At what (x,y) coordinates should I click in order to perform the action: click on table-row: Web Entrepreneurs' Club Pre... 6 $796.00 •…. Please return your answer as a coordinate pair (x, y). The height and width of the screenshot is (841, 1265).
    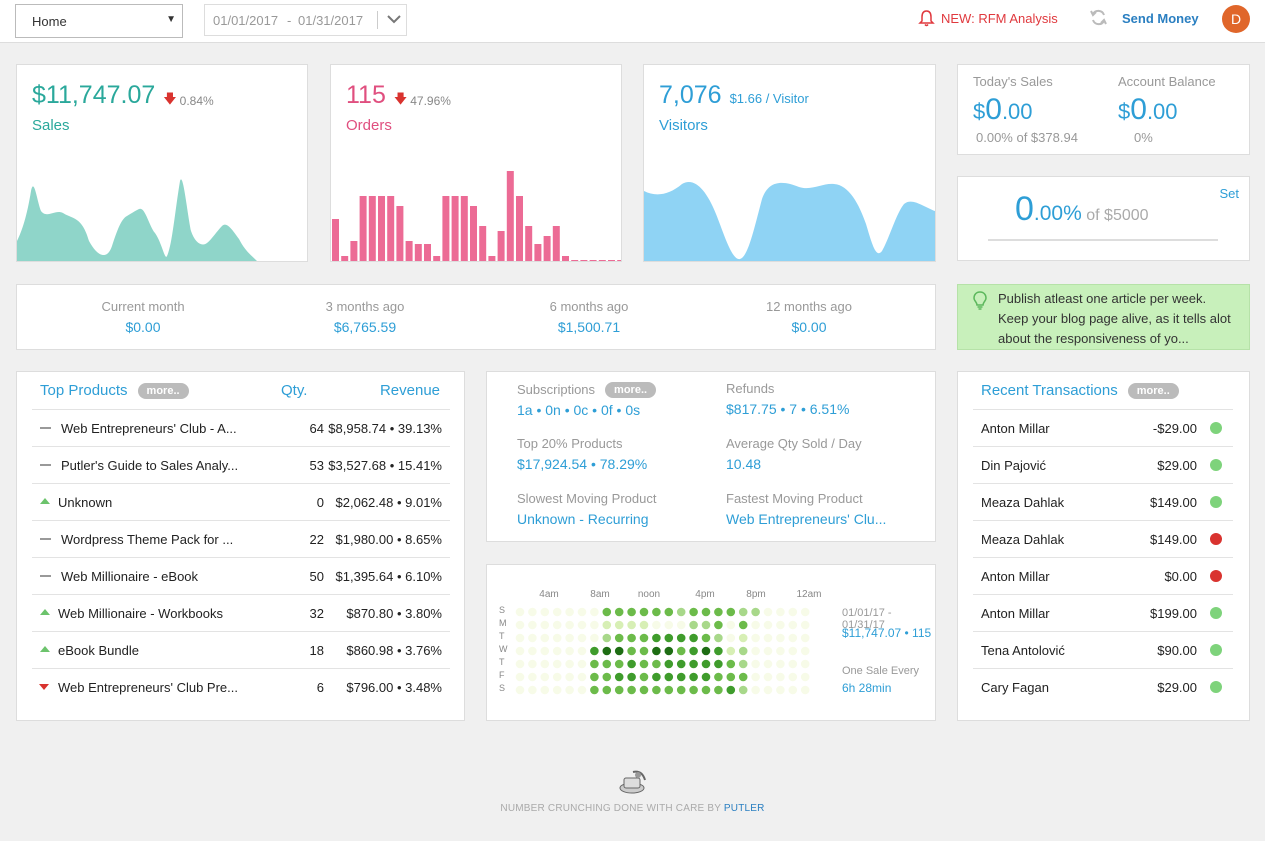
    Looking at the image, I should click on (241, 686).